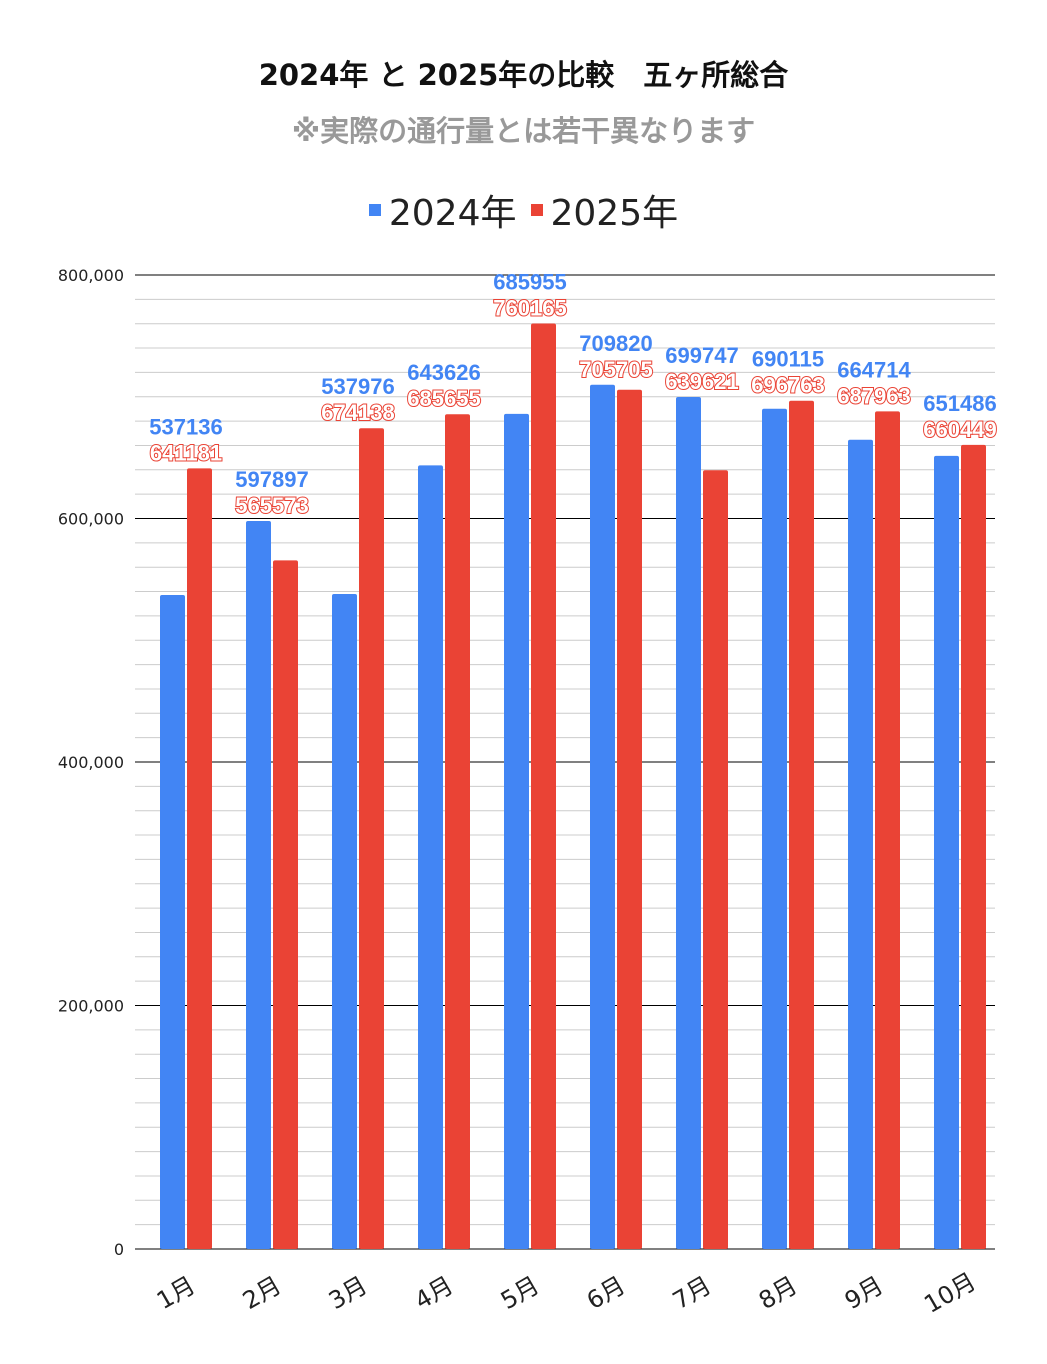 This screenshot has width=1047, height=1364. What do you see at coordinates (91, 275) in the screenshot?
I see `y-tick-label: 800,000` at bounding box center [91, 275].